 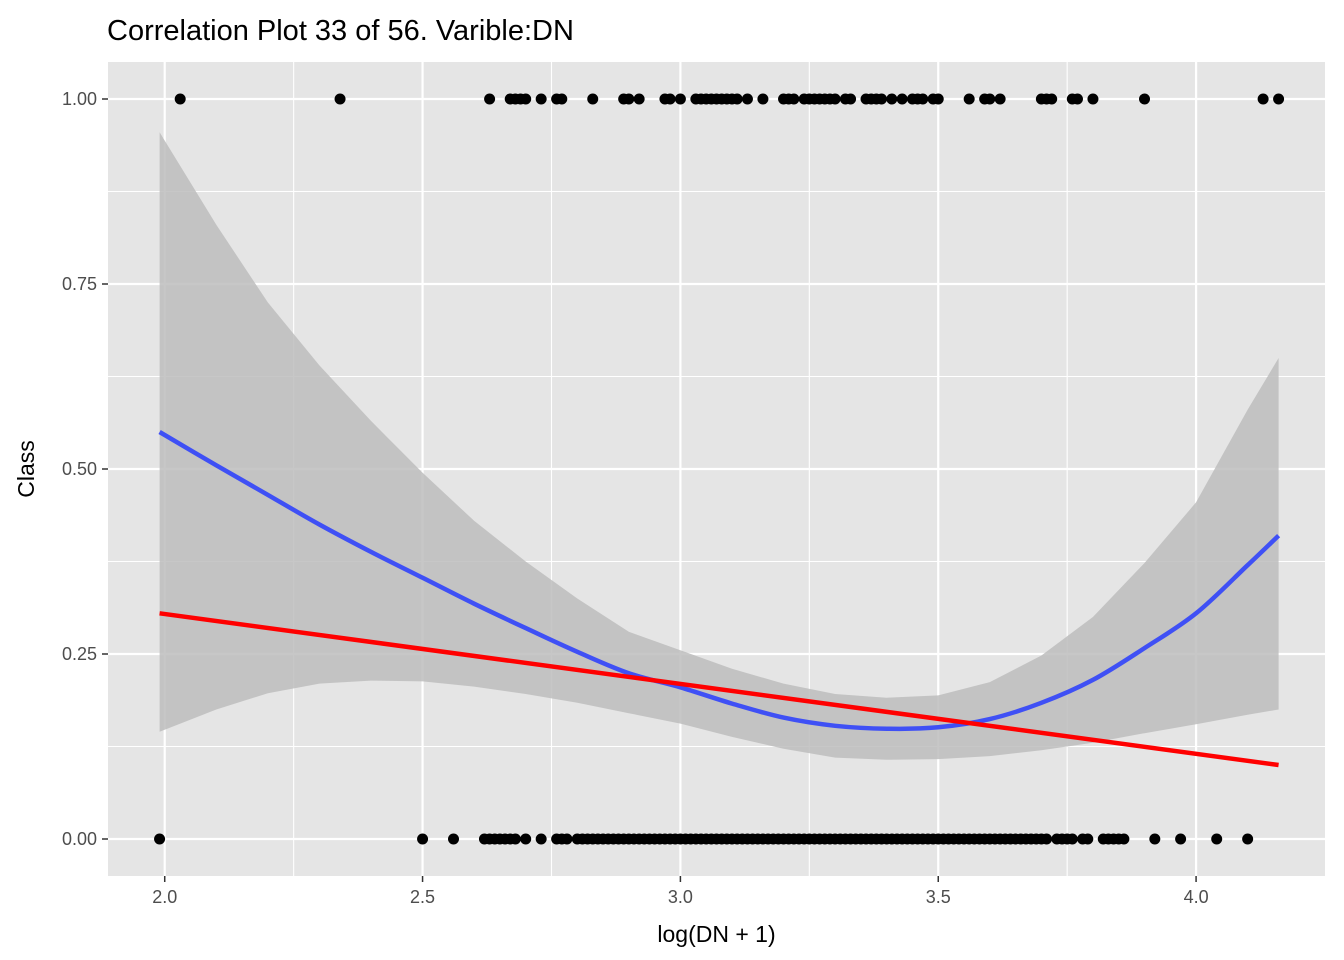 What do you see at coordinates (79, 654) in the screenshot?
I see `y-tick-label: 0.25` at bounding box center [79, 654].